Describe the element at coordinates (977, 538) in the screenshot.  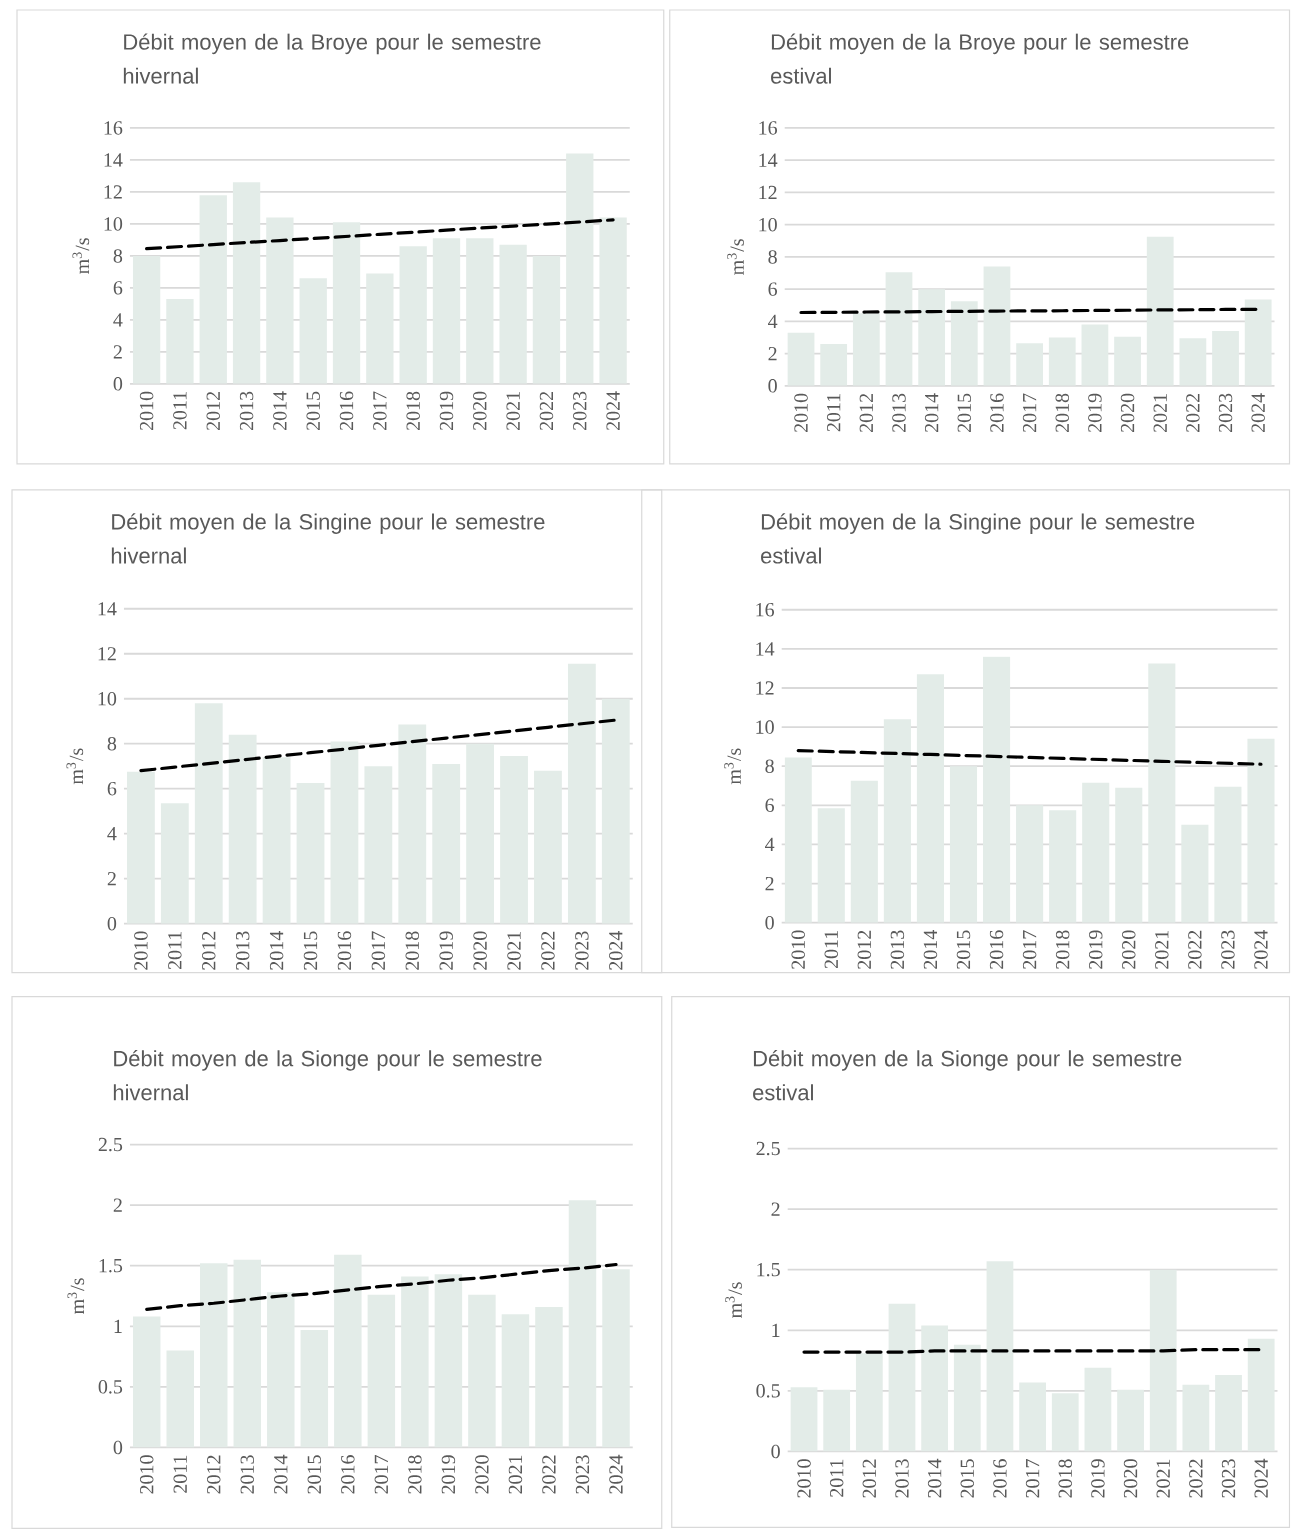
I see `chart-title: Débit moyen de la Singine pour le semestre estival` at that location.